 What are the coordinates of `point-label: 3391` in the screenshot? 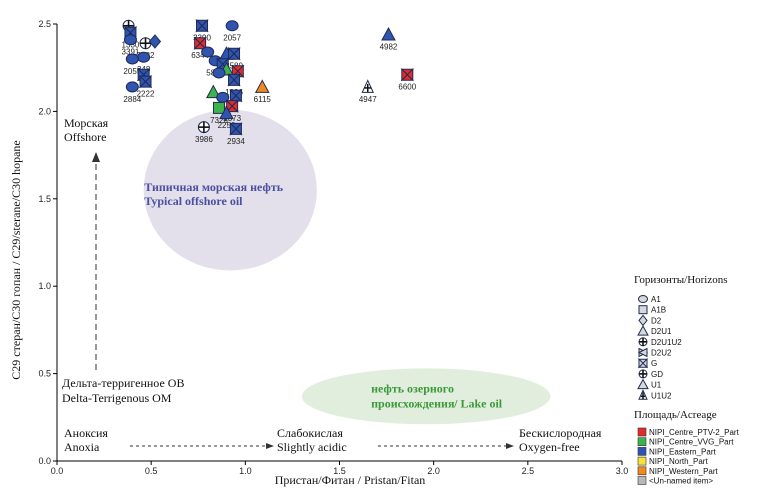 It's located at (131, 52).